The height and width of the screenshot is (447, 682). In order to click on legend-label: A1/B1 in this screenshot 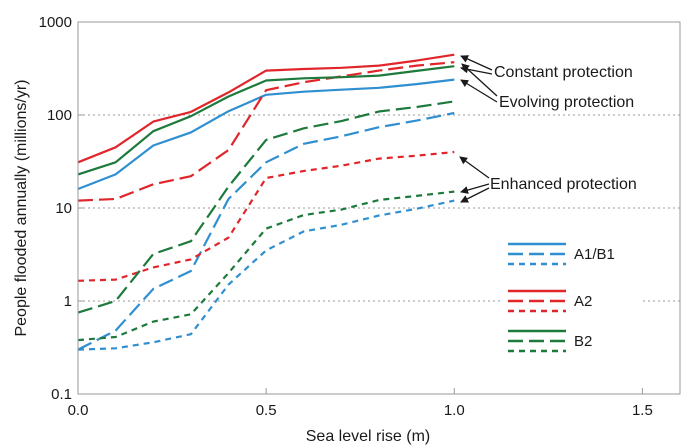, I will do `click(594, 254)`.